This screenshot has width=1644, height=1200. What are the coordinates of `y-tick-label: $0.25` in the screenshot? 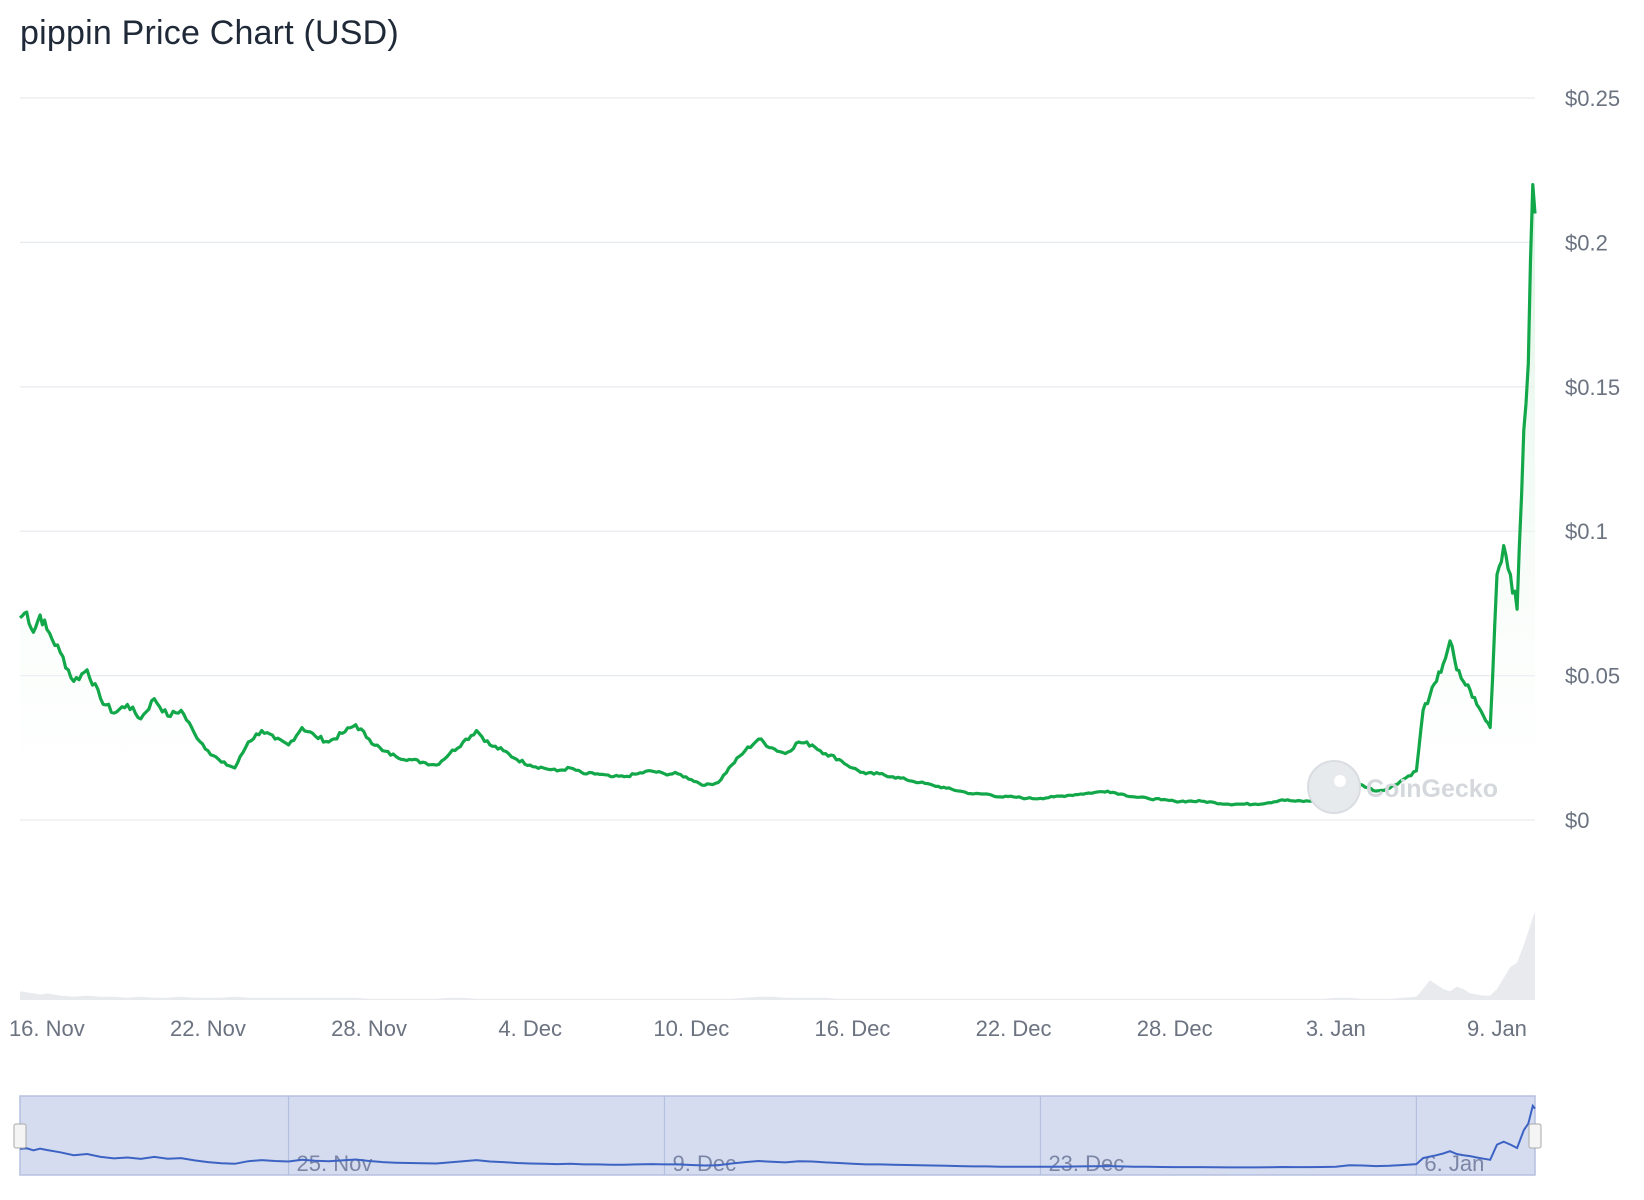 It's located at (1592, 98).